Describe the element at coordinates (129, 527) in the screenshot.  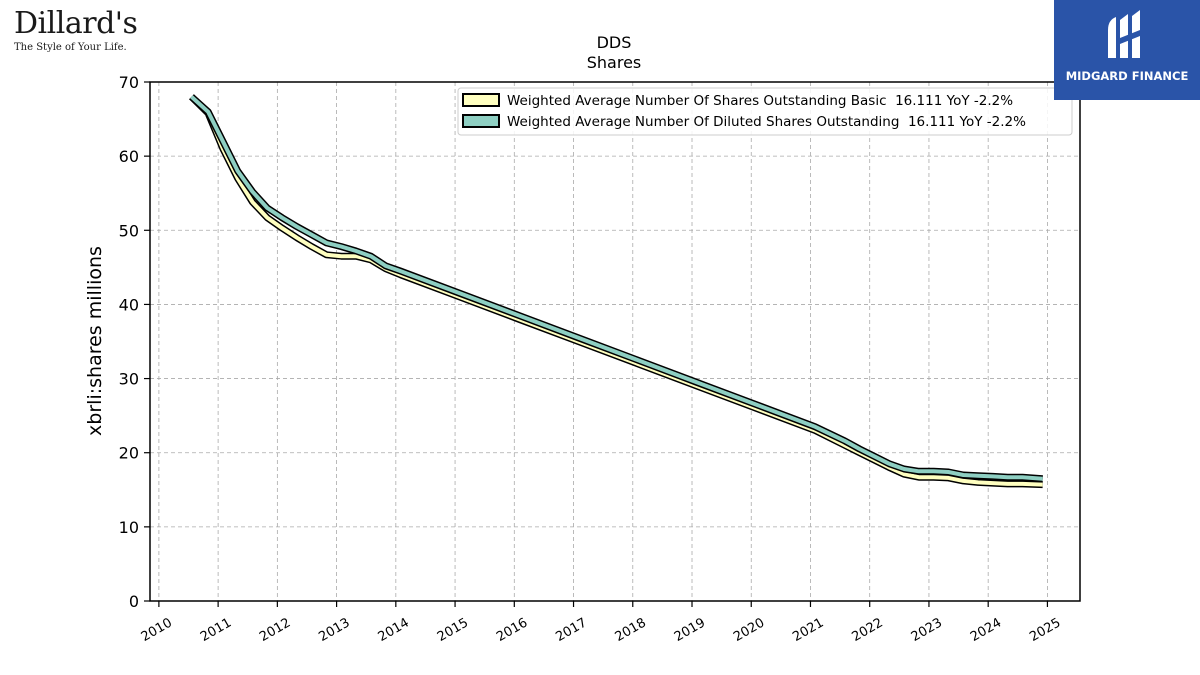
I see `y-tick-label: 10` at that location.